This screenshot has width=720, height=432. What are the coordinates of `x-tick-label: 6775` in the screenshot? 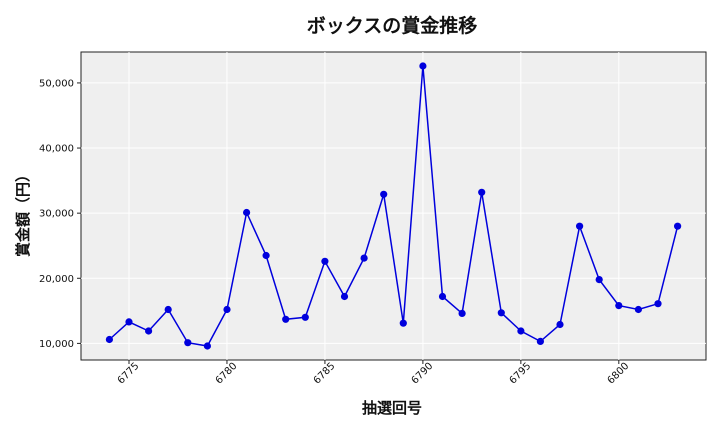 It's located at (129, 374).